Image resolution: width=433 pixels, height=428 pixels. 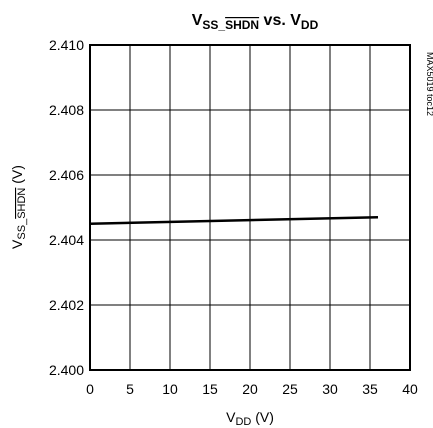 I want to click on y-tick-label: 2.404, so click(x=66, y=240).